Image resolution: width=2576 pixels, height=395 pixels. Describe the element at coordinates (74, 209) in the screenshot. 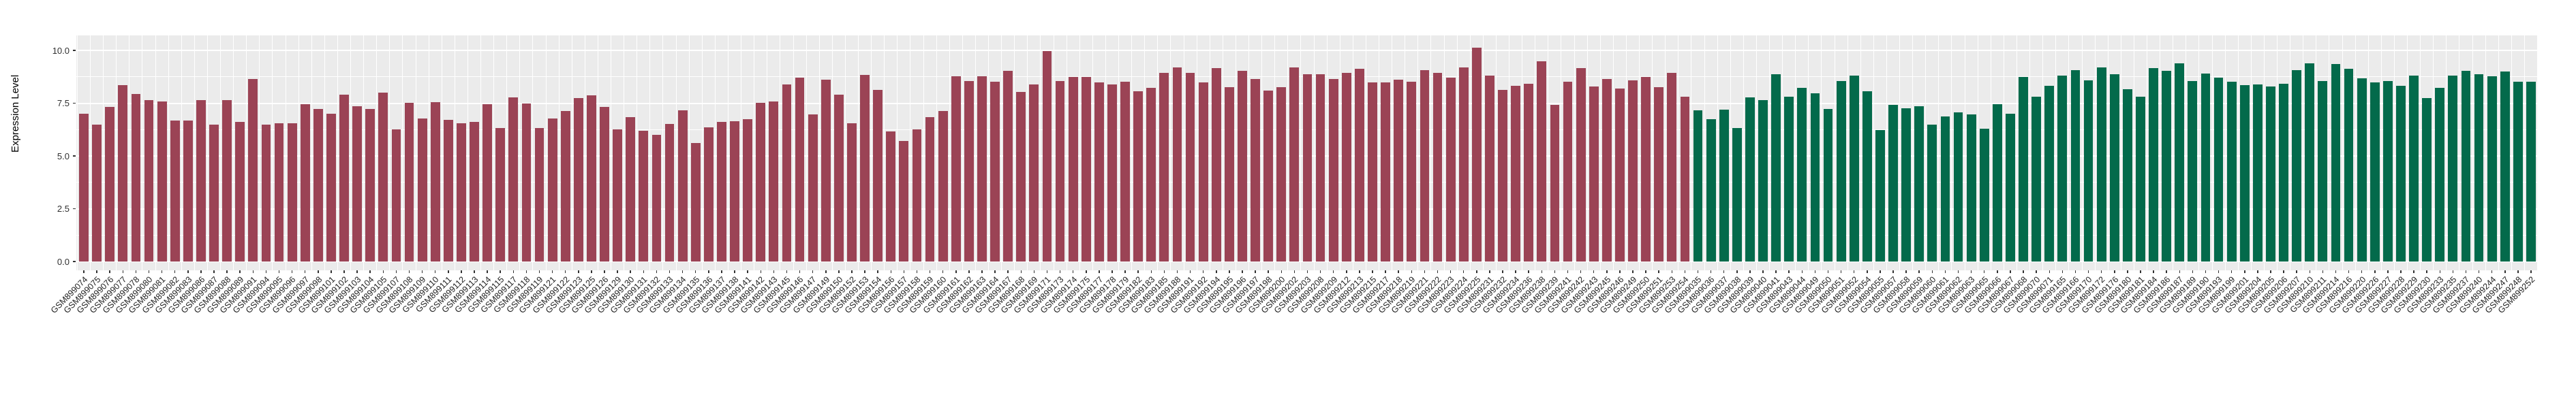

I see `y-tick-mark` at that location.